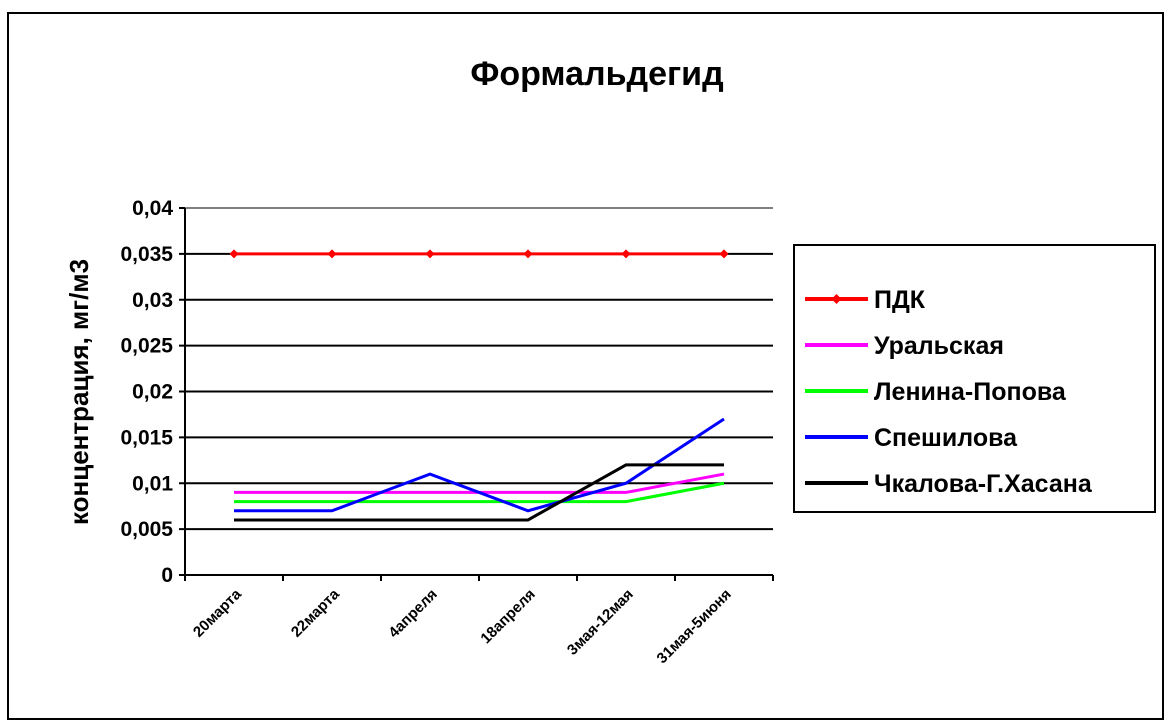 Image resolution: width=1173 pixels, height=725 pixels. I want to click on legend-label: ПДК, so click(900, 300).